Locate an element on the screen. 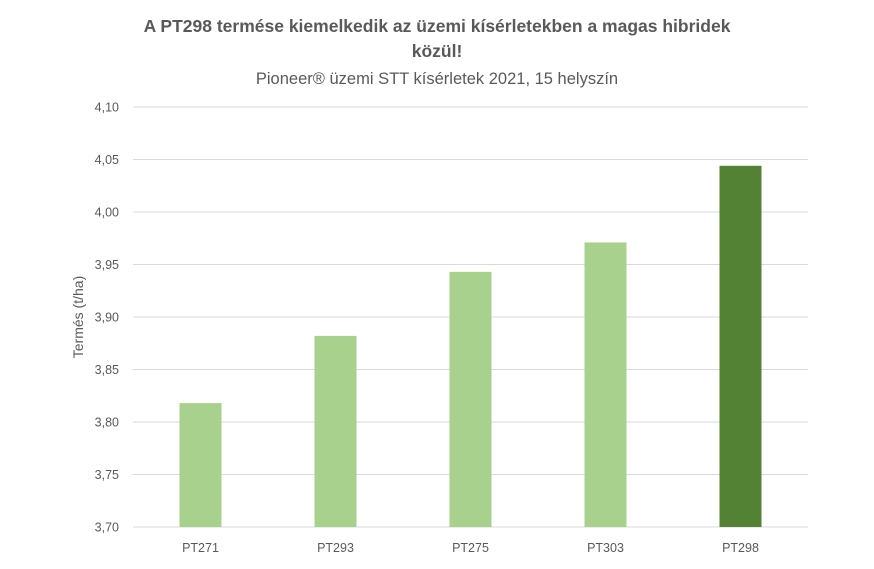 The image size is (874, 569). x-tick-label: PT275 is located at coordinates (470, 548).